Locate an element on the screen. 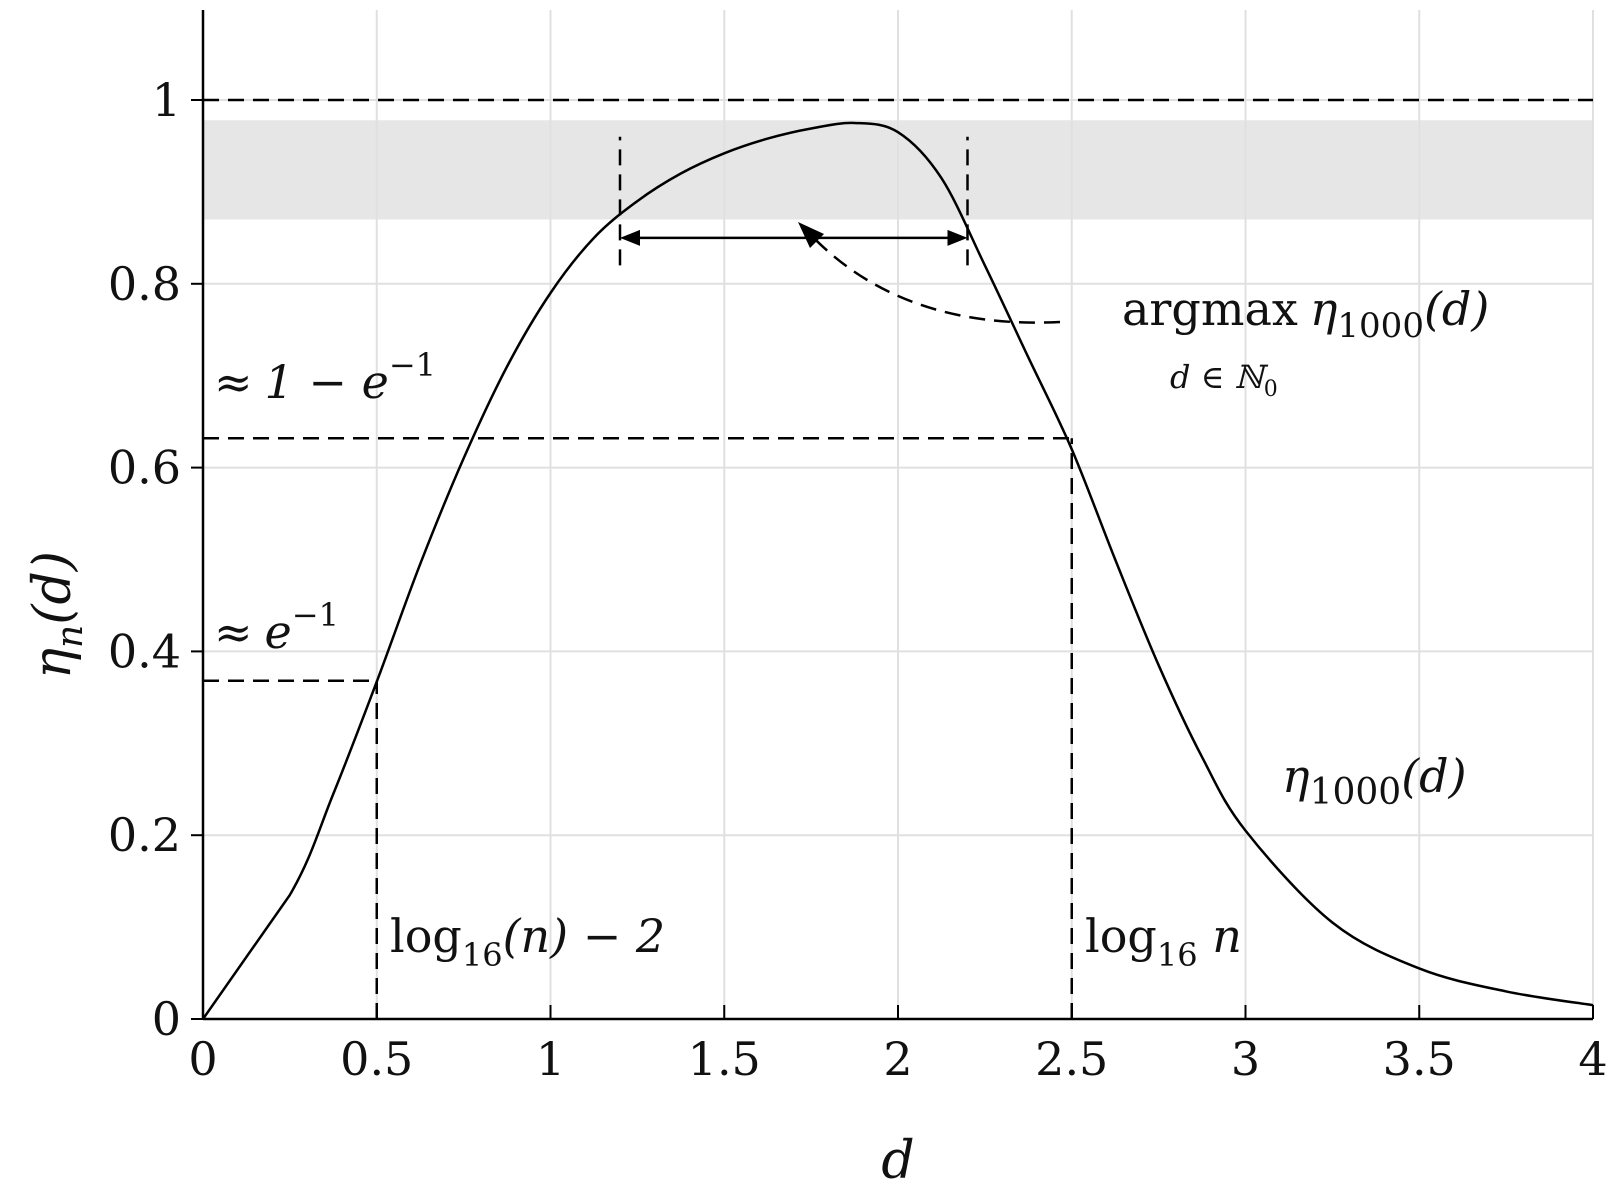  y-tick-labels: 0 0.2 0.4 0.6 0.8 1 is located at coordinates (144, 559).